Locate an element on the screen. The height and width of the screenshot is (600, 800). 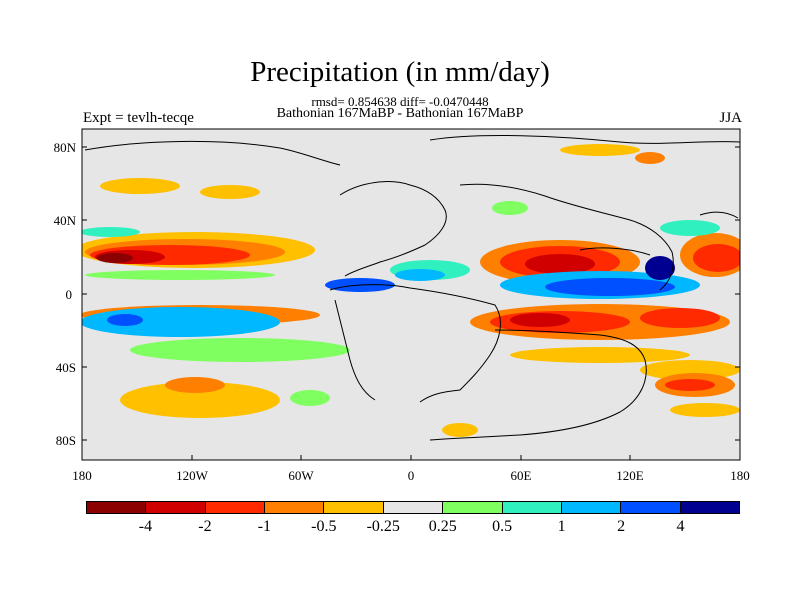
lat-tick-label: 0 is located at coordinates (69, 294).